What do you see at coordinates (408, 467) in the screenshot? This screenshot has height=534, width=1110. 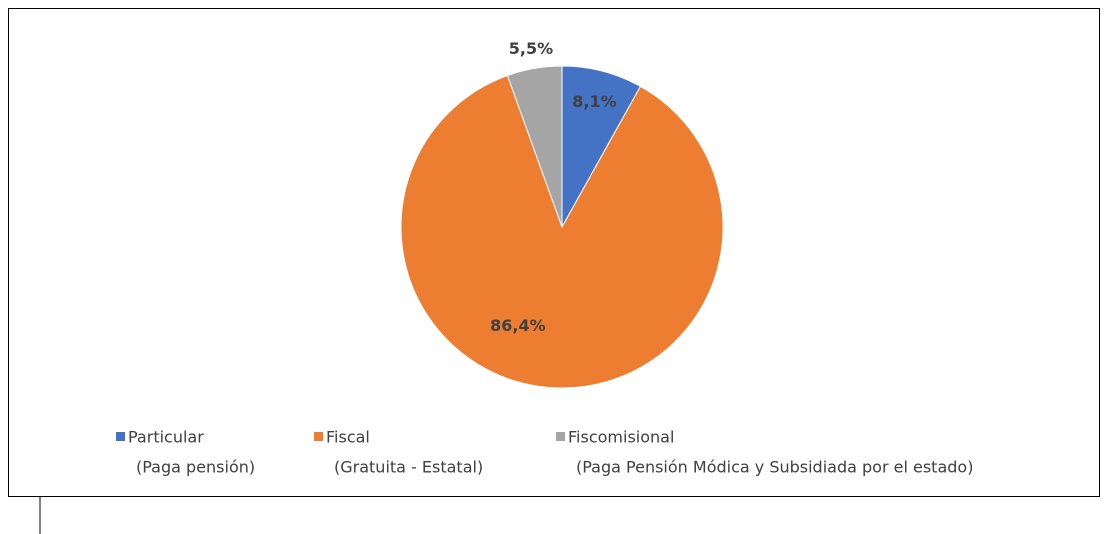 I see `legend-note: (Gratuita - Estatal)` at bounding box center [408, 467].